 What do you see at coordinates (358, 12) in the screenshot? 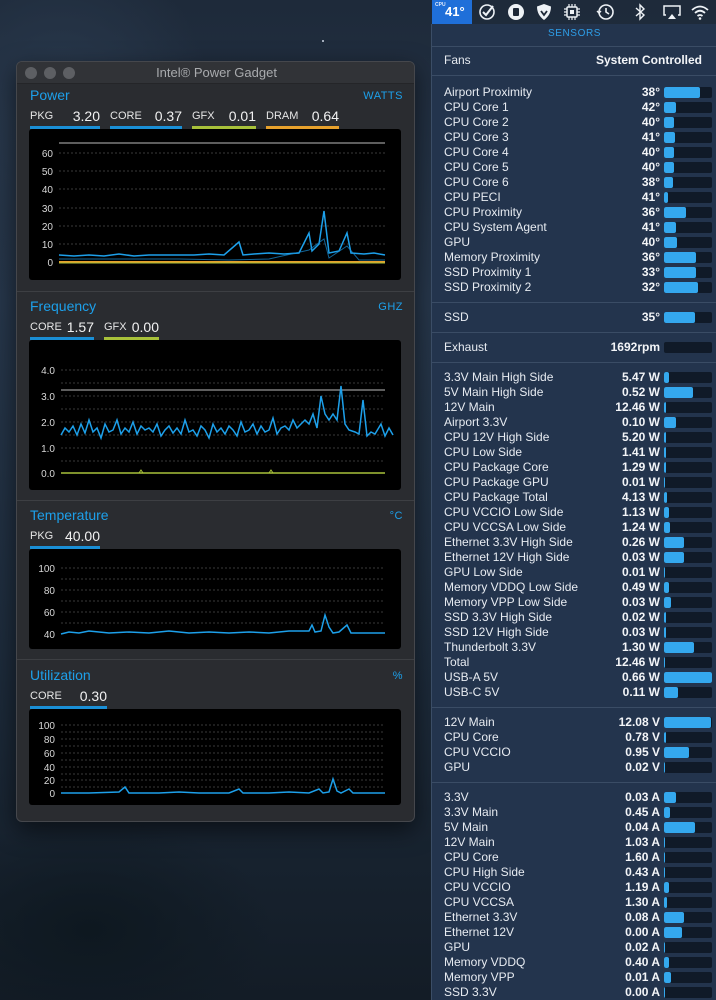
I see `menu-bar: CPU 41°` at bounding box center [358, 12].